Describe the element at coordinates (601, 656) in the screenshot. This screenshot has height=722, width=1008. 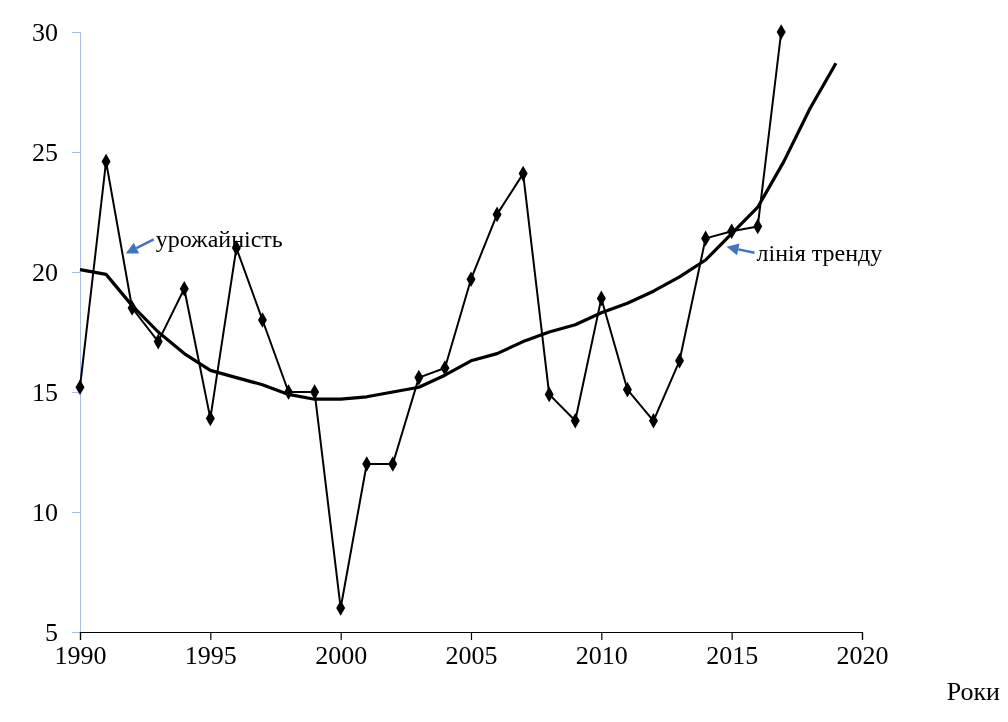
I see `x-tick-label: 2010` at that location.